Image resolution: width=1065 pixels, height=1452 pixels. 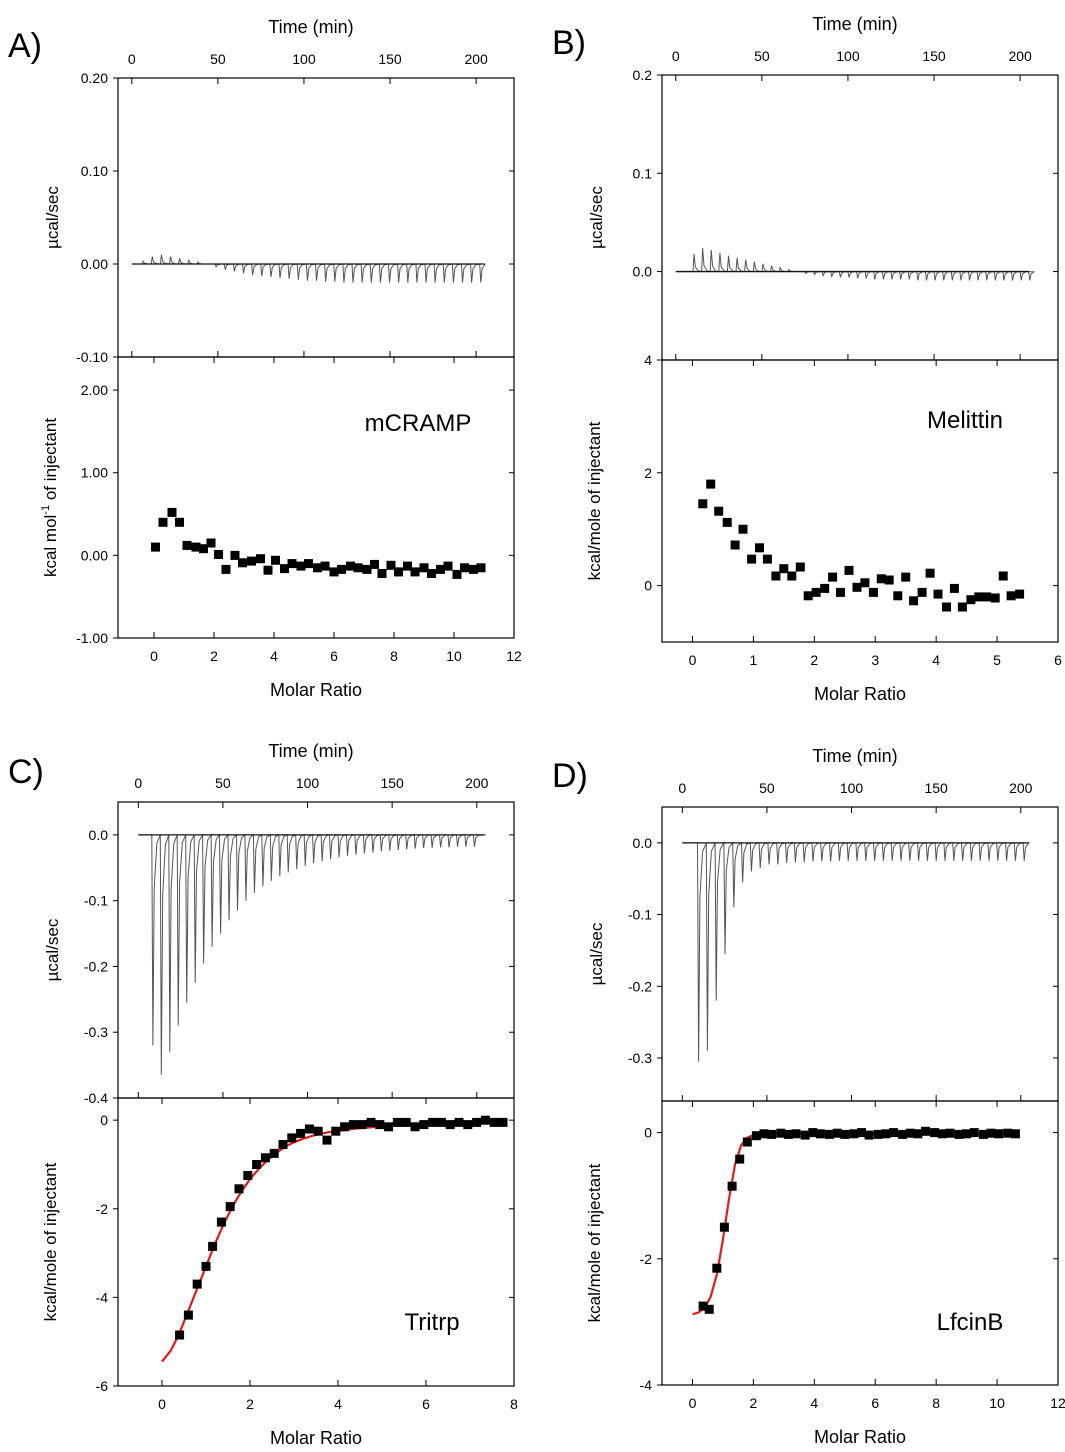 I want to click on heat-tick-label: -2, so click(x=102, y=1209).